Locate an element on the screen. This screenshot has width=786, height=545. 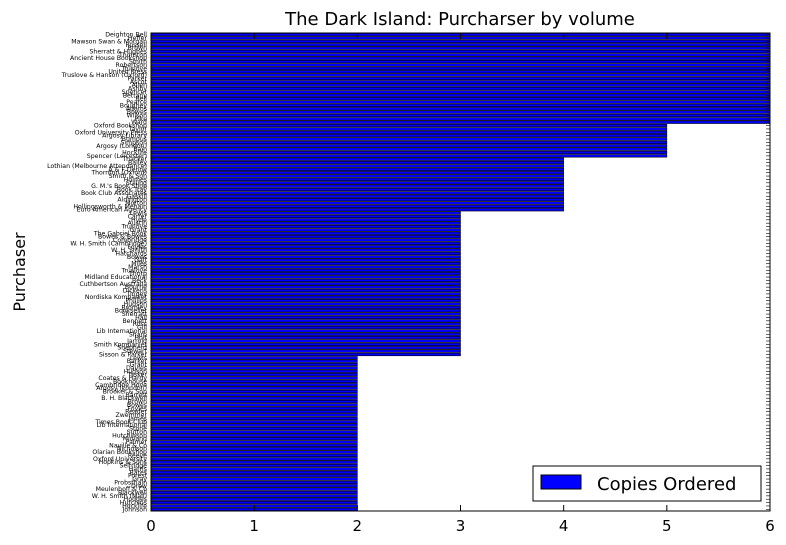
purchaser-label: Brown is located at coordinates (137, 48).